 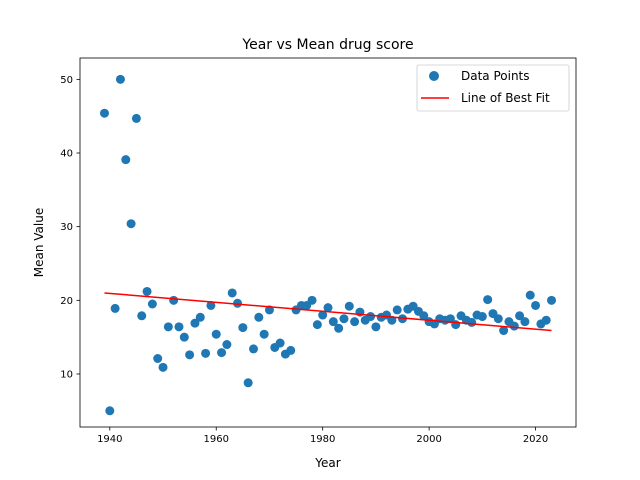 What do you see at coordinates (322, 439) in the screenshot?
I see `x-tick-label: 1980` at bounding box center [322, 439].